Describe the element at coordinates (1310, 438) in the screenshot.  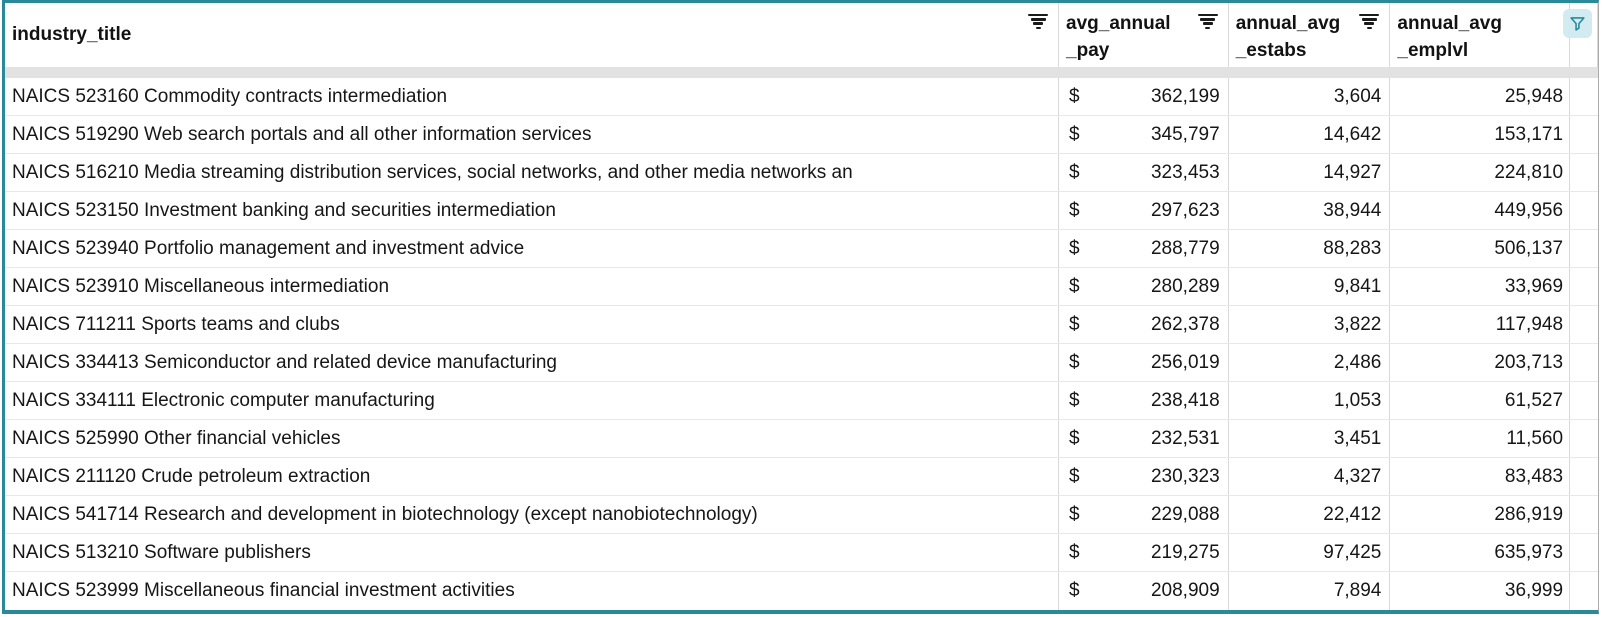
I see `cell-annual-avg-estabs: 3,451` at that location.